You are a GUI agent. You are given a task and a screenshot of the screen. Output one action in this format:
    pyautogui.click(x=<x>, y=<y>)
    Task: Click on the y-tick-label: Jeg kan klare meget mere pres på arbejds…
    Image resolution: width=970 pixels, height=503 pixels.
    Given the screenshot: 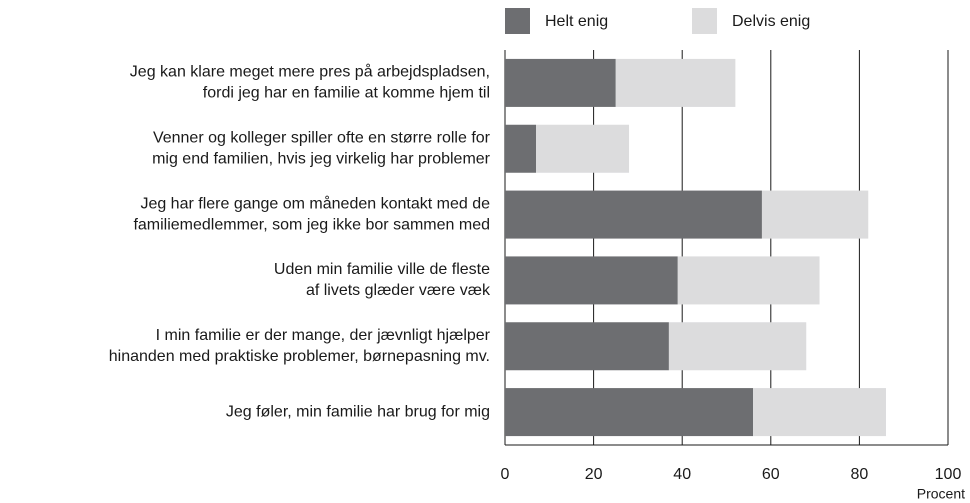 What is the action you would take?
    pyautogui.click(x=310, y=72)
    